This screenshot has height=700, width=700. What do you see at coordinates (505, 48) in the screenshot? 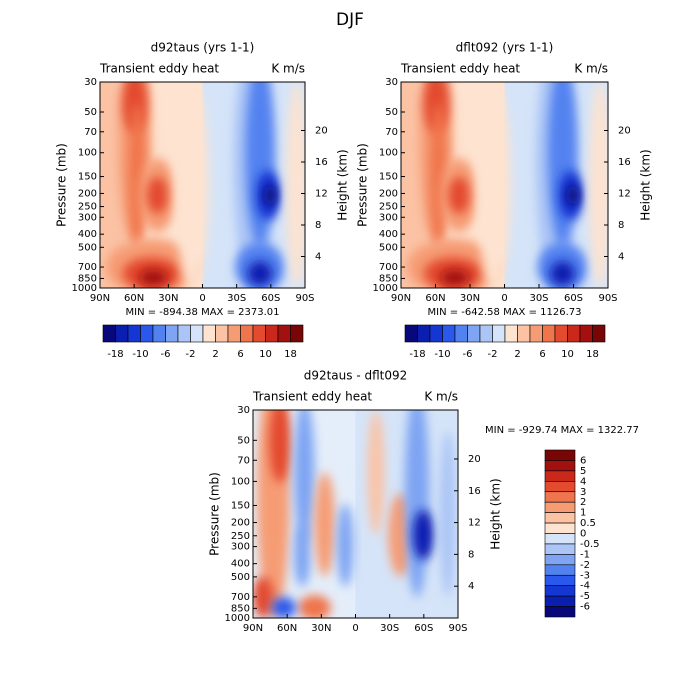
I see `panel-title: dflt092 (yrs 1-1)` at bounding box center [505, 48].